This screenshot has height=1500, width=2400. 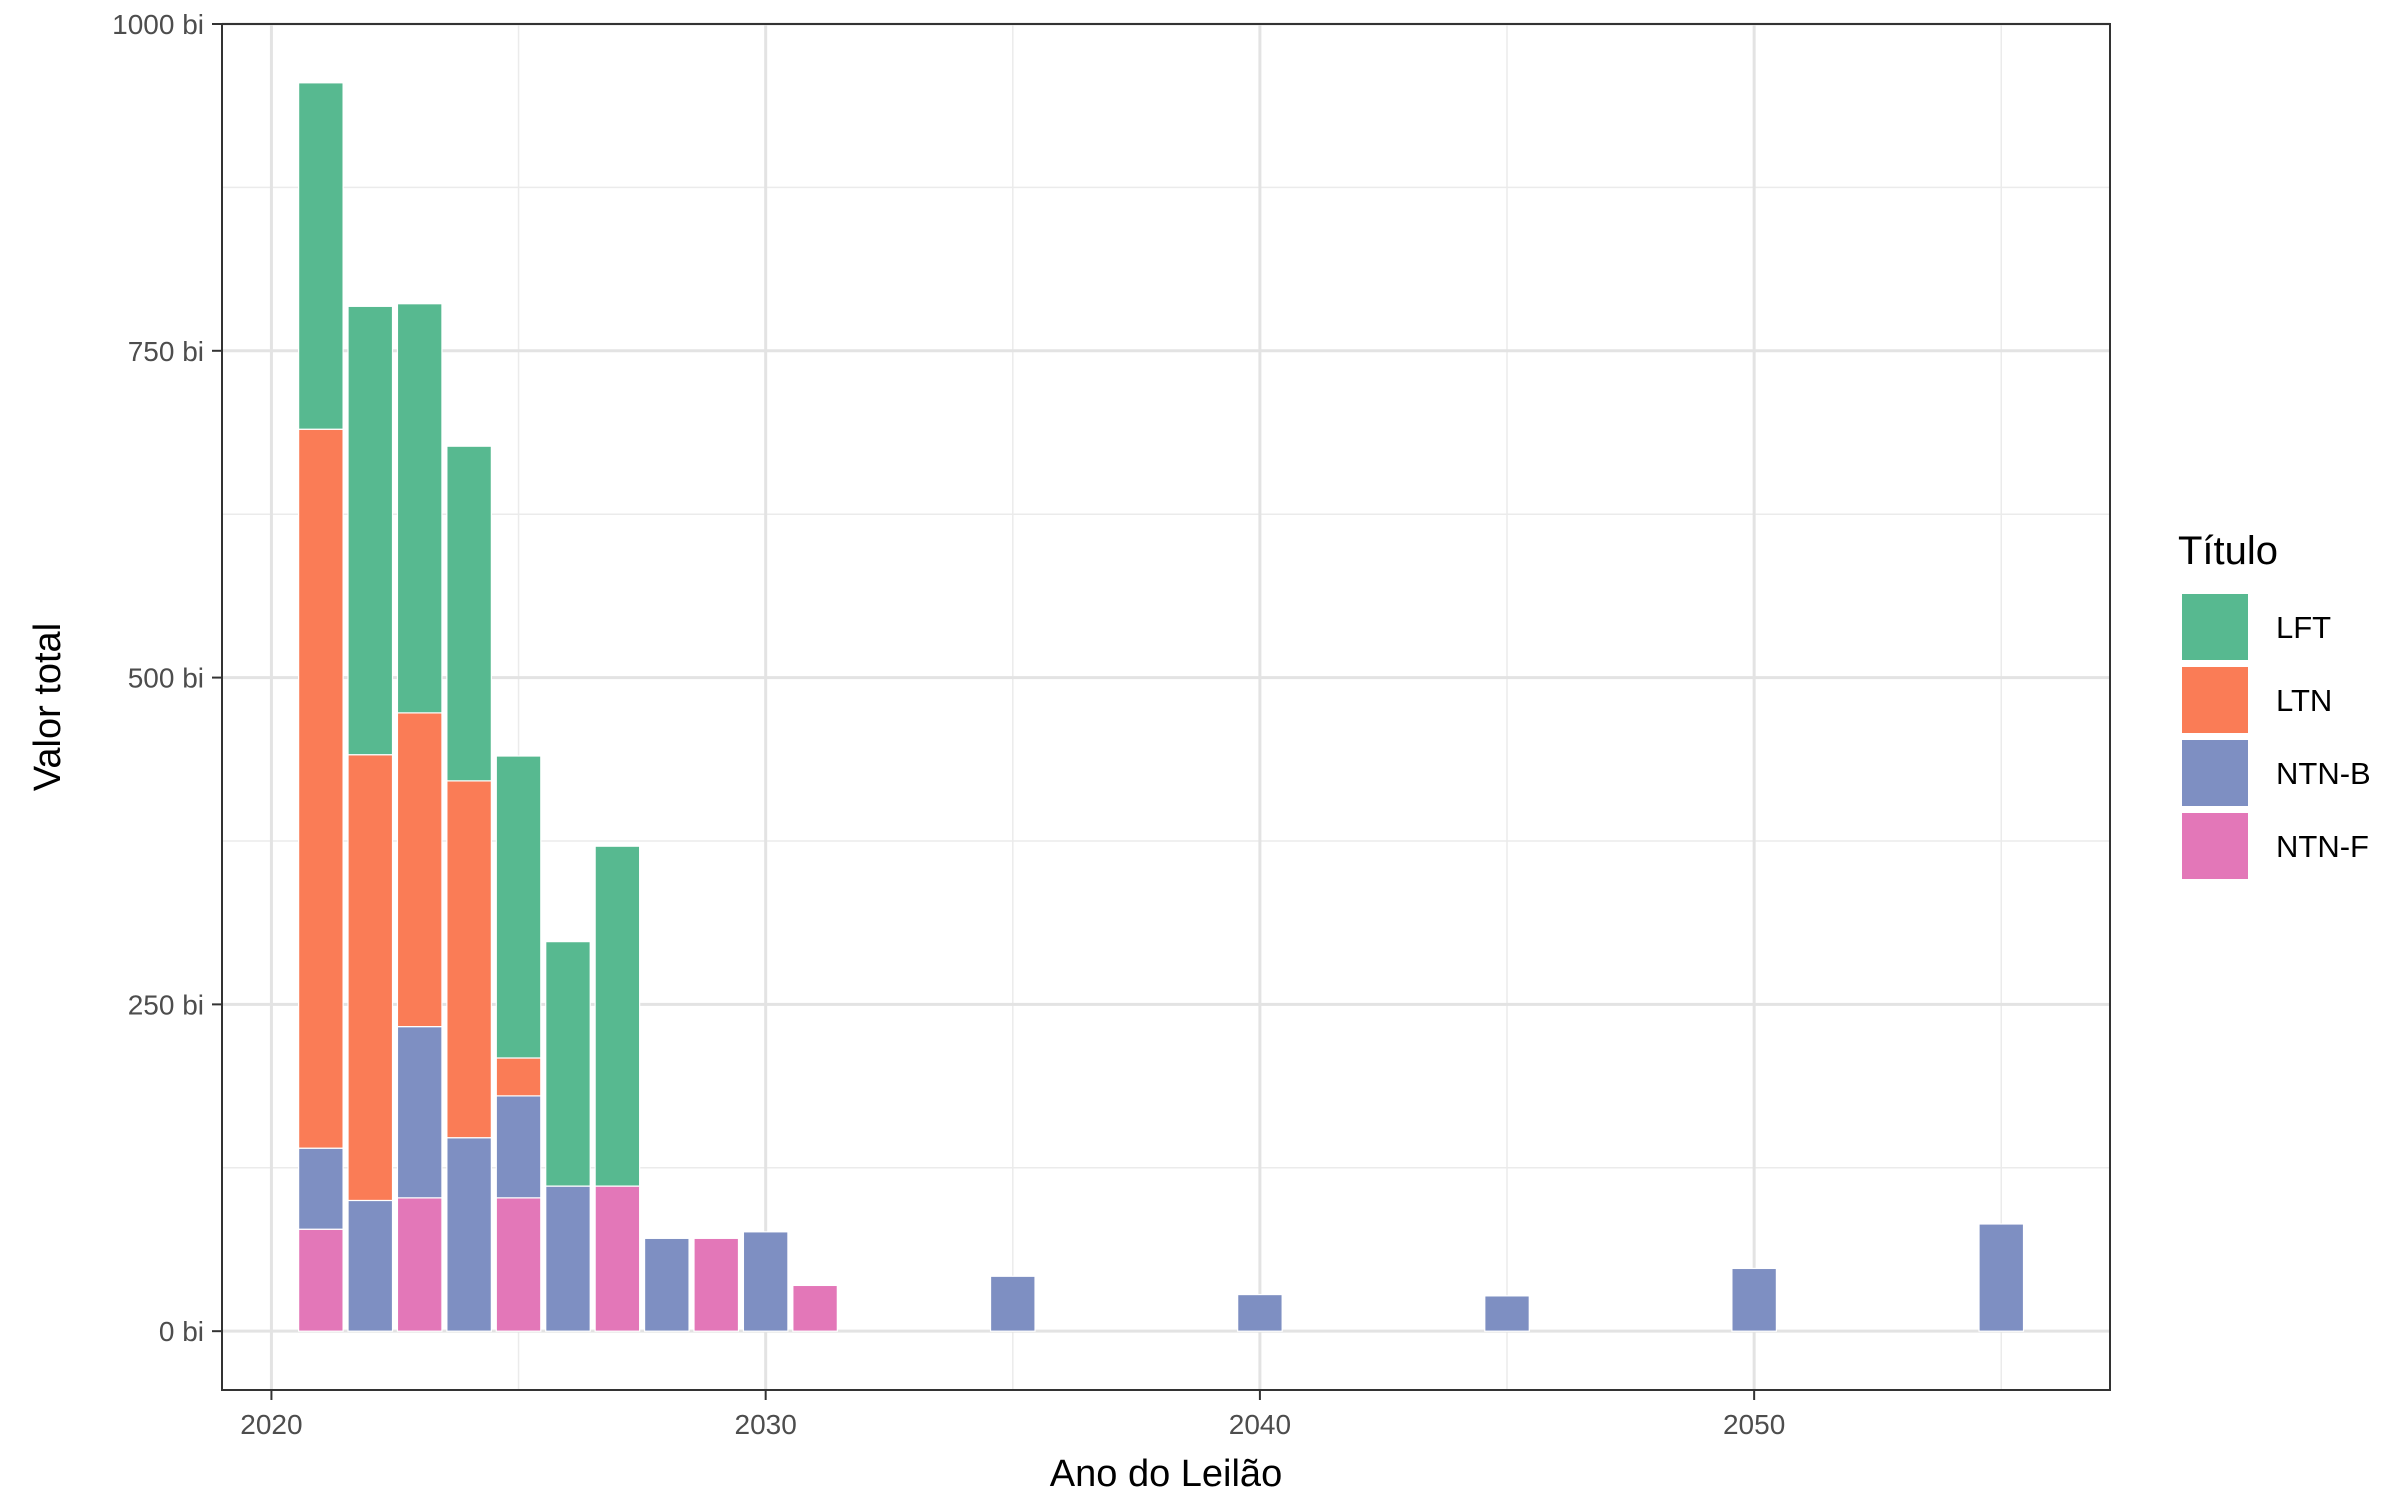 I want to click on legend-swatch-ntn-b, so click(x=2215, y=773).